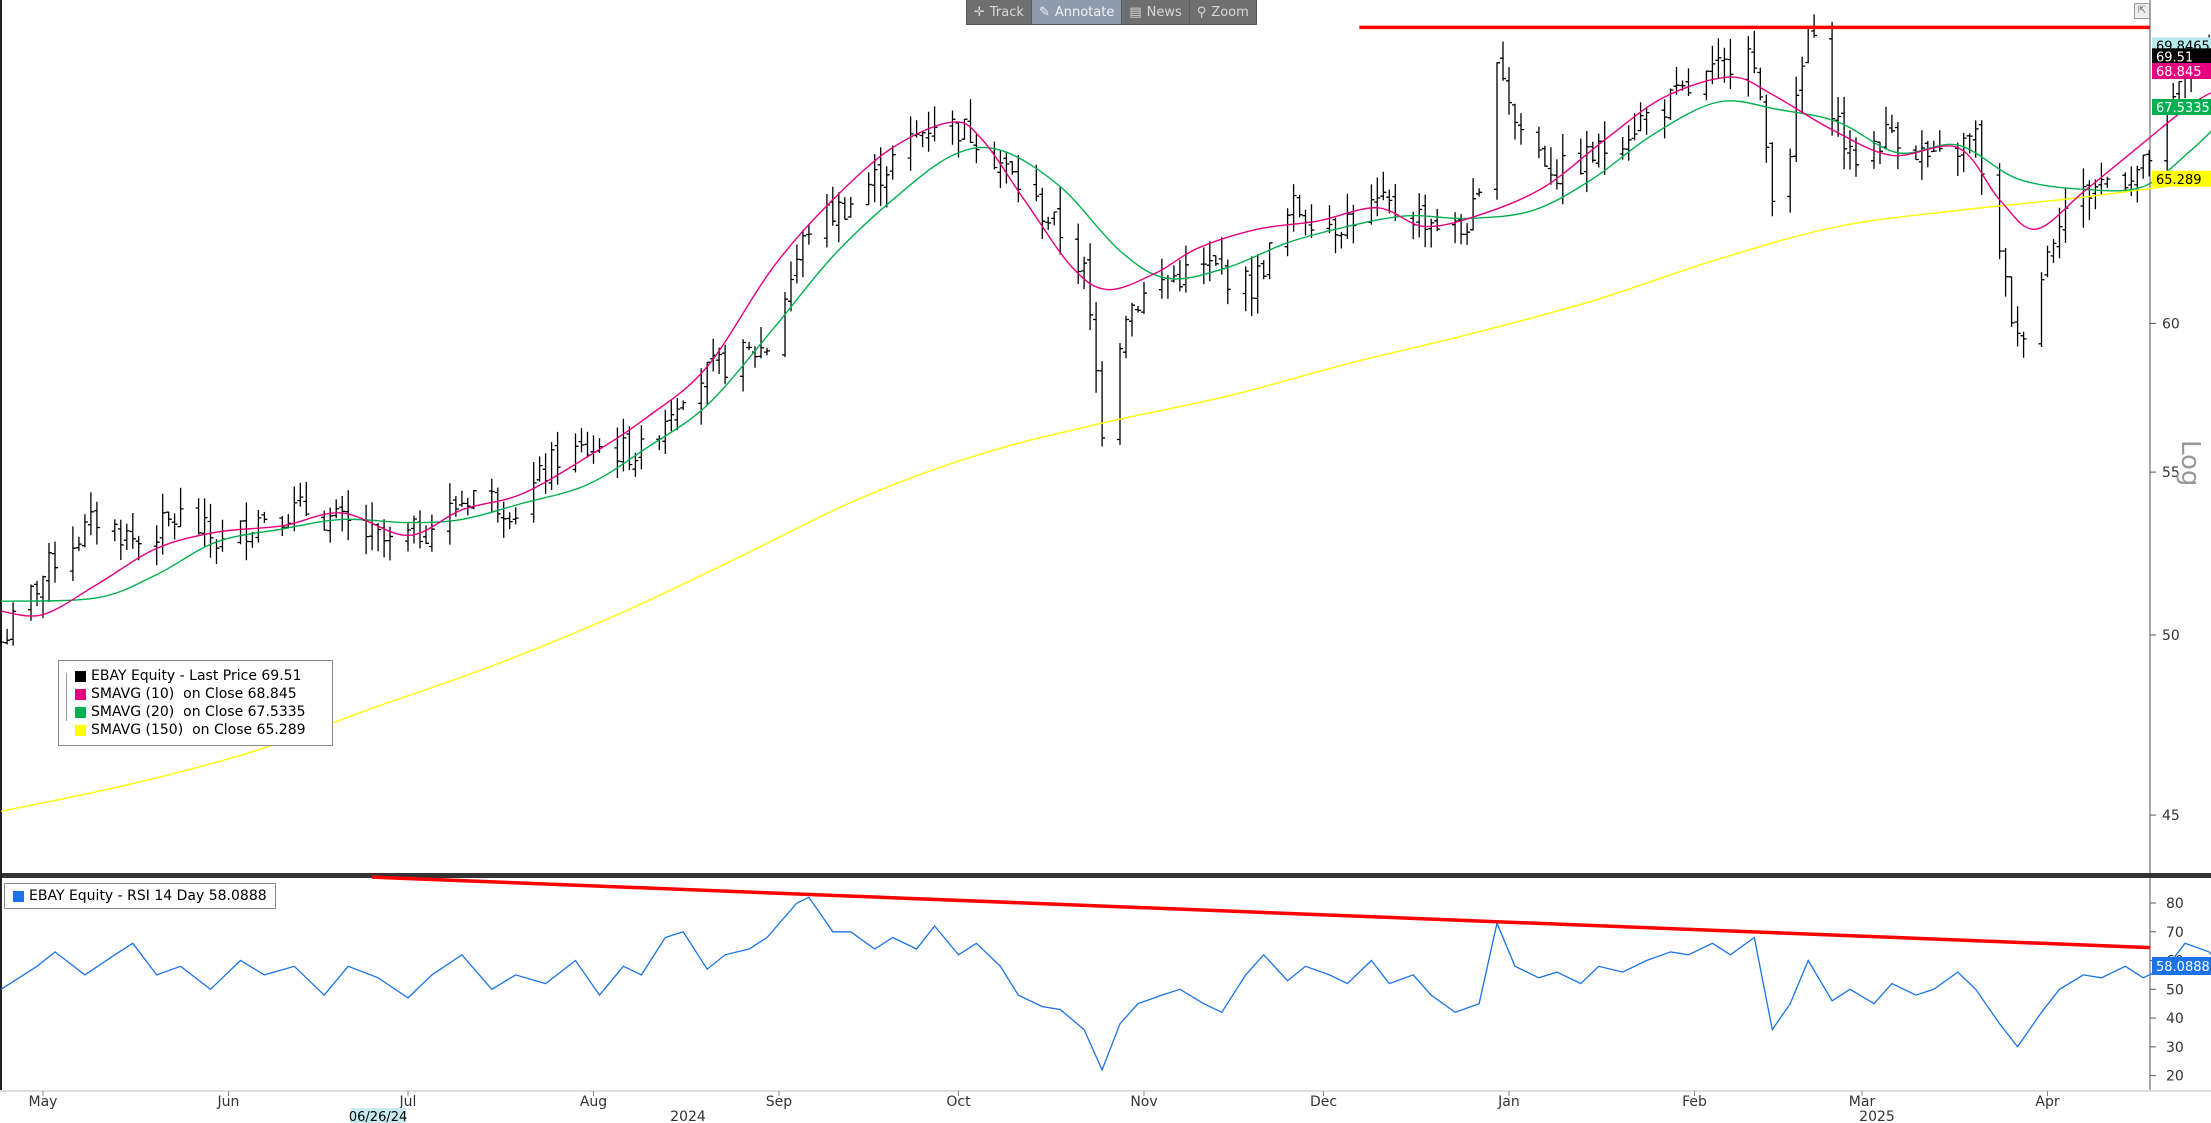 This screenshot has width=2211, height=1123. What do you see at coordinates (199, 676) in the screenshot?
I see `legend-row: EBAY Equity - Last Price 69.51` at bounding box center [199, 676].